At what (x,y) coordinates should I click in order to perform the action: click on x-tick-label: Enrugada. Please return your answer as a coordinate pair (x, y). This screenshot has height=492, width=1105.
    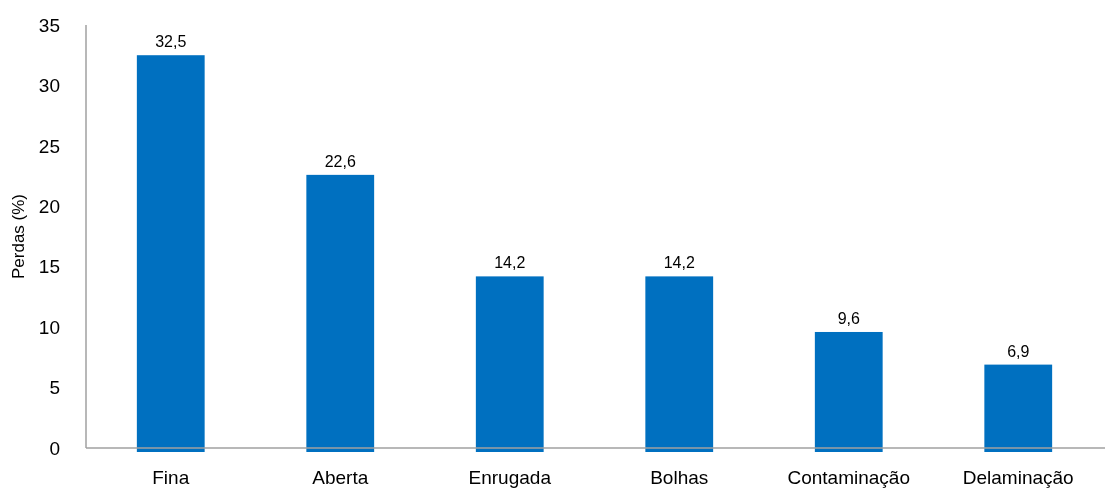
    Looking at the image, I should click on (510, 477).